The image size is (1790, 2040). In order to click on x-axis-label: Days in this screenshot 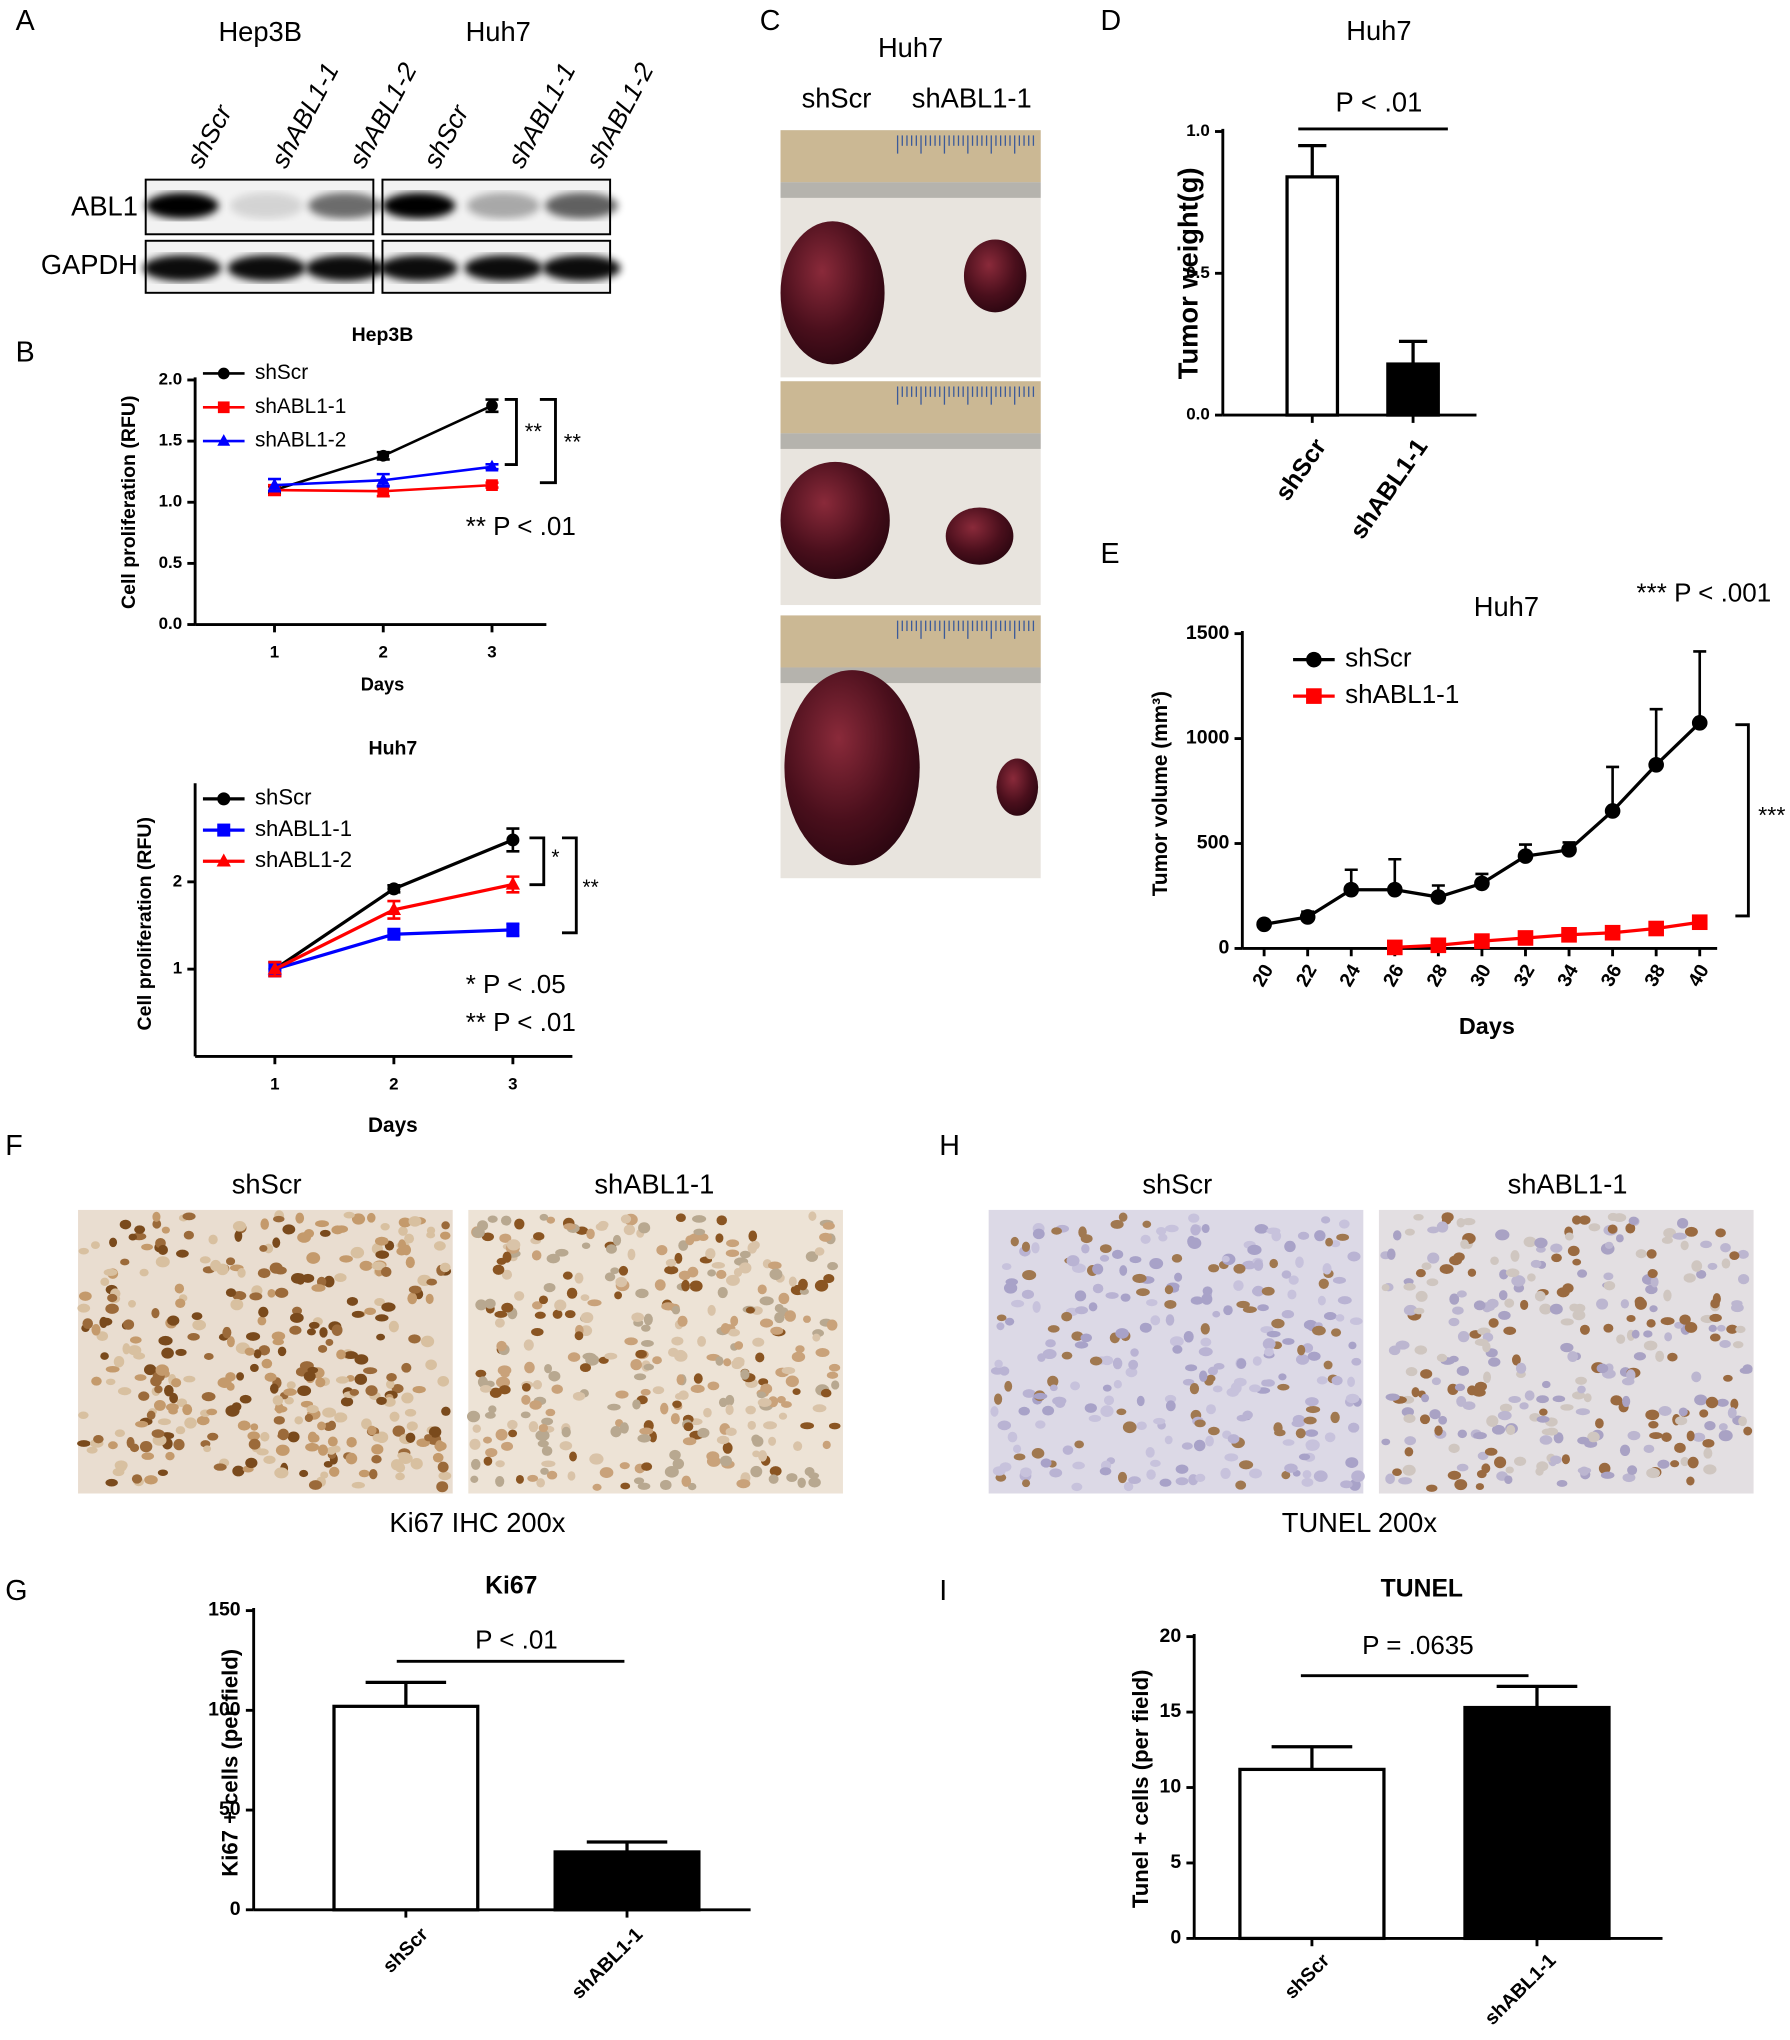, I will do `click(1487, 1026)`.